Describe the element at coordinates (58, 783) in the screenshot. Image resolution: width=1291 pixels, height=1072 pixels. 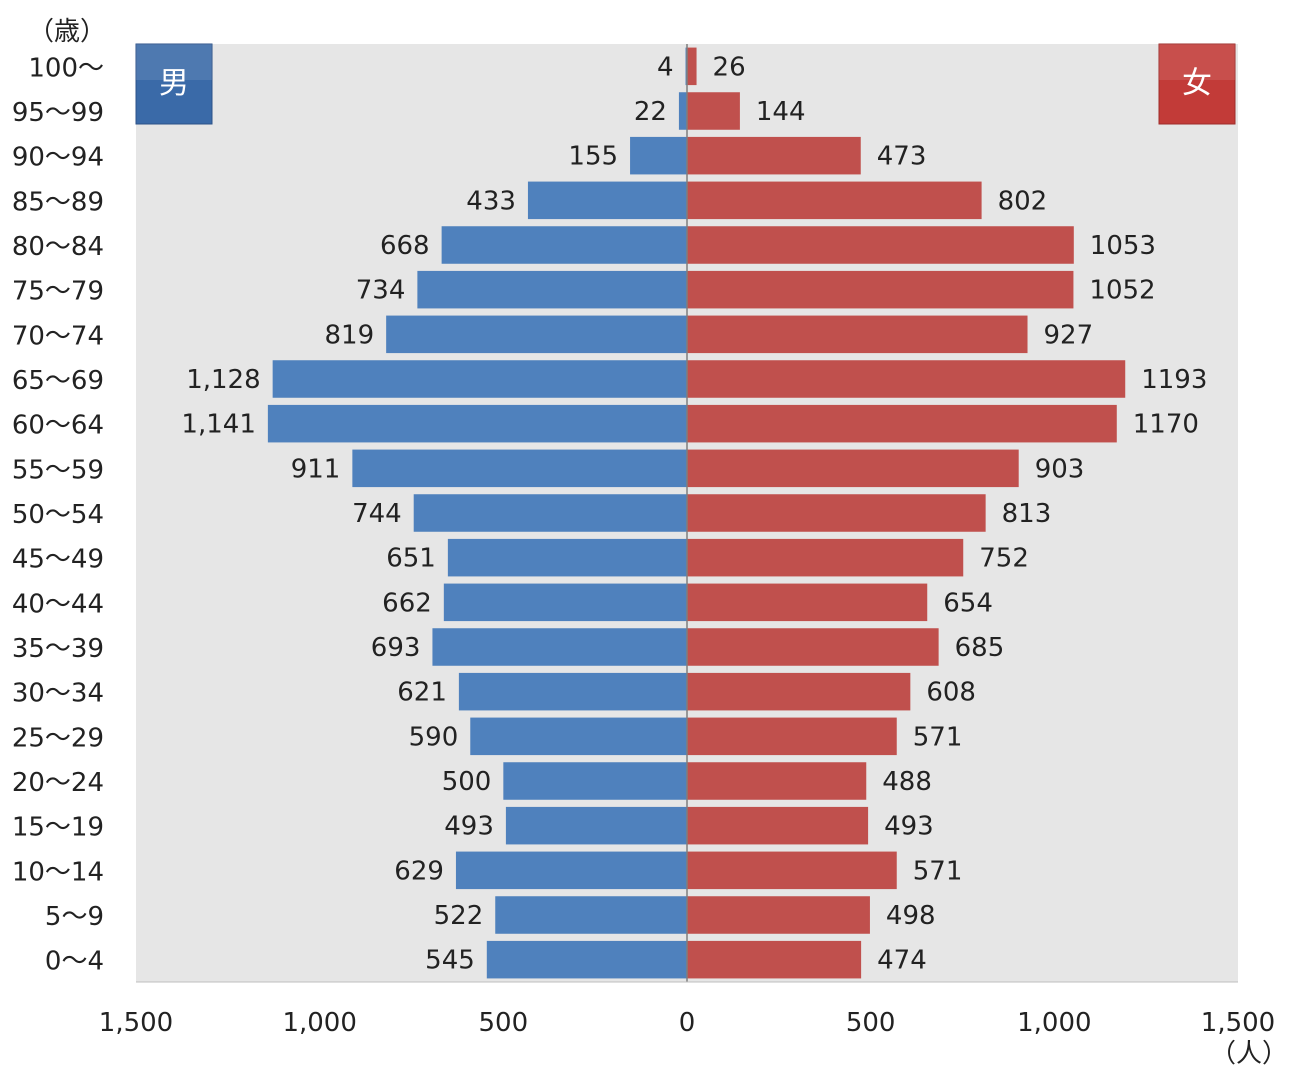
I see `age-label-16: 20～24` at that location.